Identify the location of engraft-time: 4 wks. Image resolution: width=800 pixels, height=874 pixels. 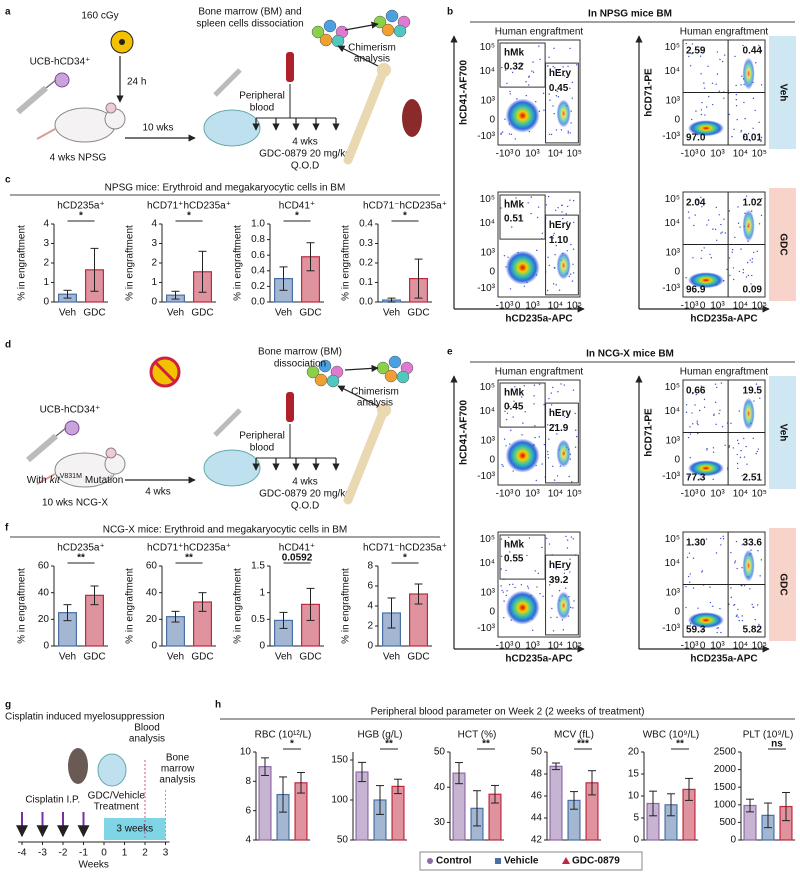
(158, 492).